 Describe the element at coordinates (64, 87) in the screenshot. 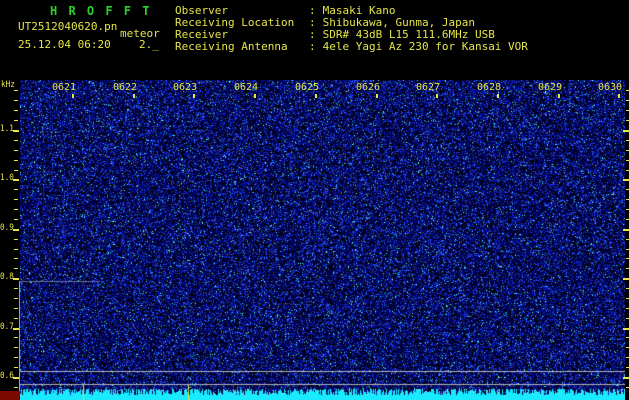

I see `time-label: 0621` at that location.